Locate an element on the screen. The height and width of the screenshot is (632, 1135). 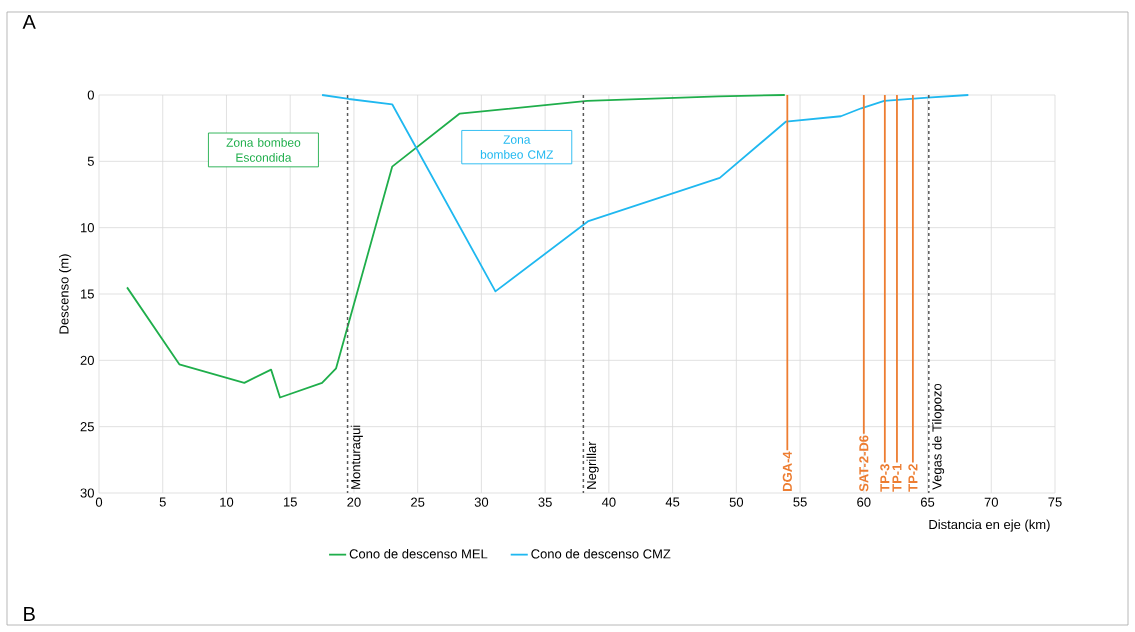
text: B is located at coordinates (29, 614).